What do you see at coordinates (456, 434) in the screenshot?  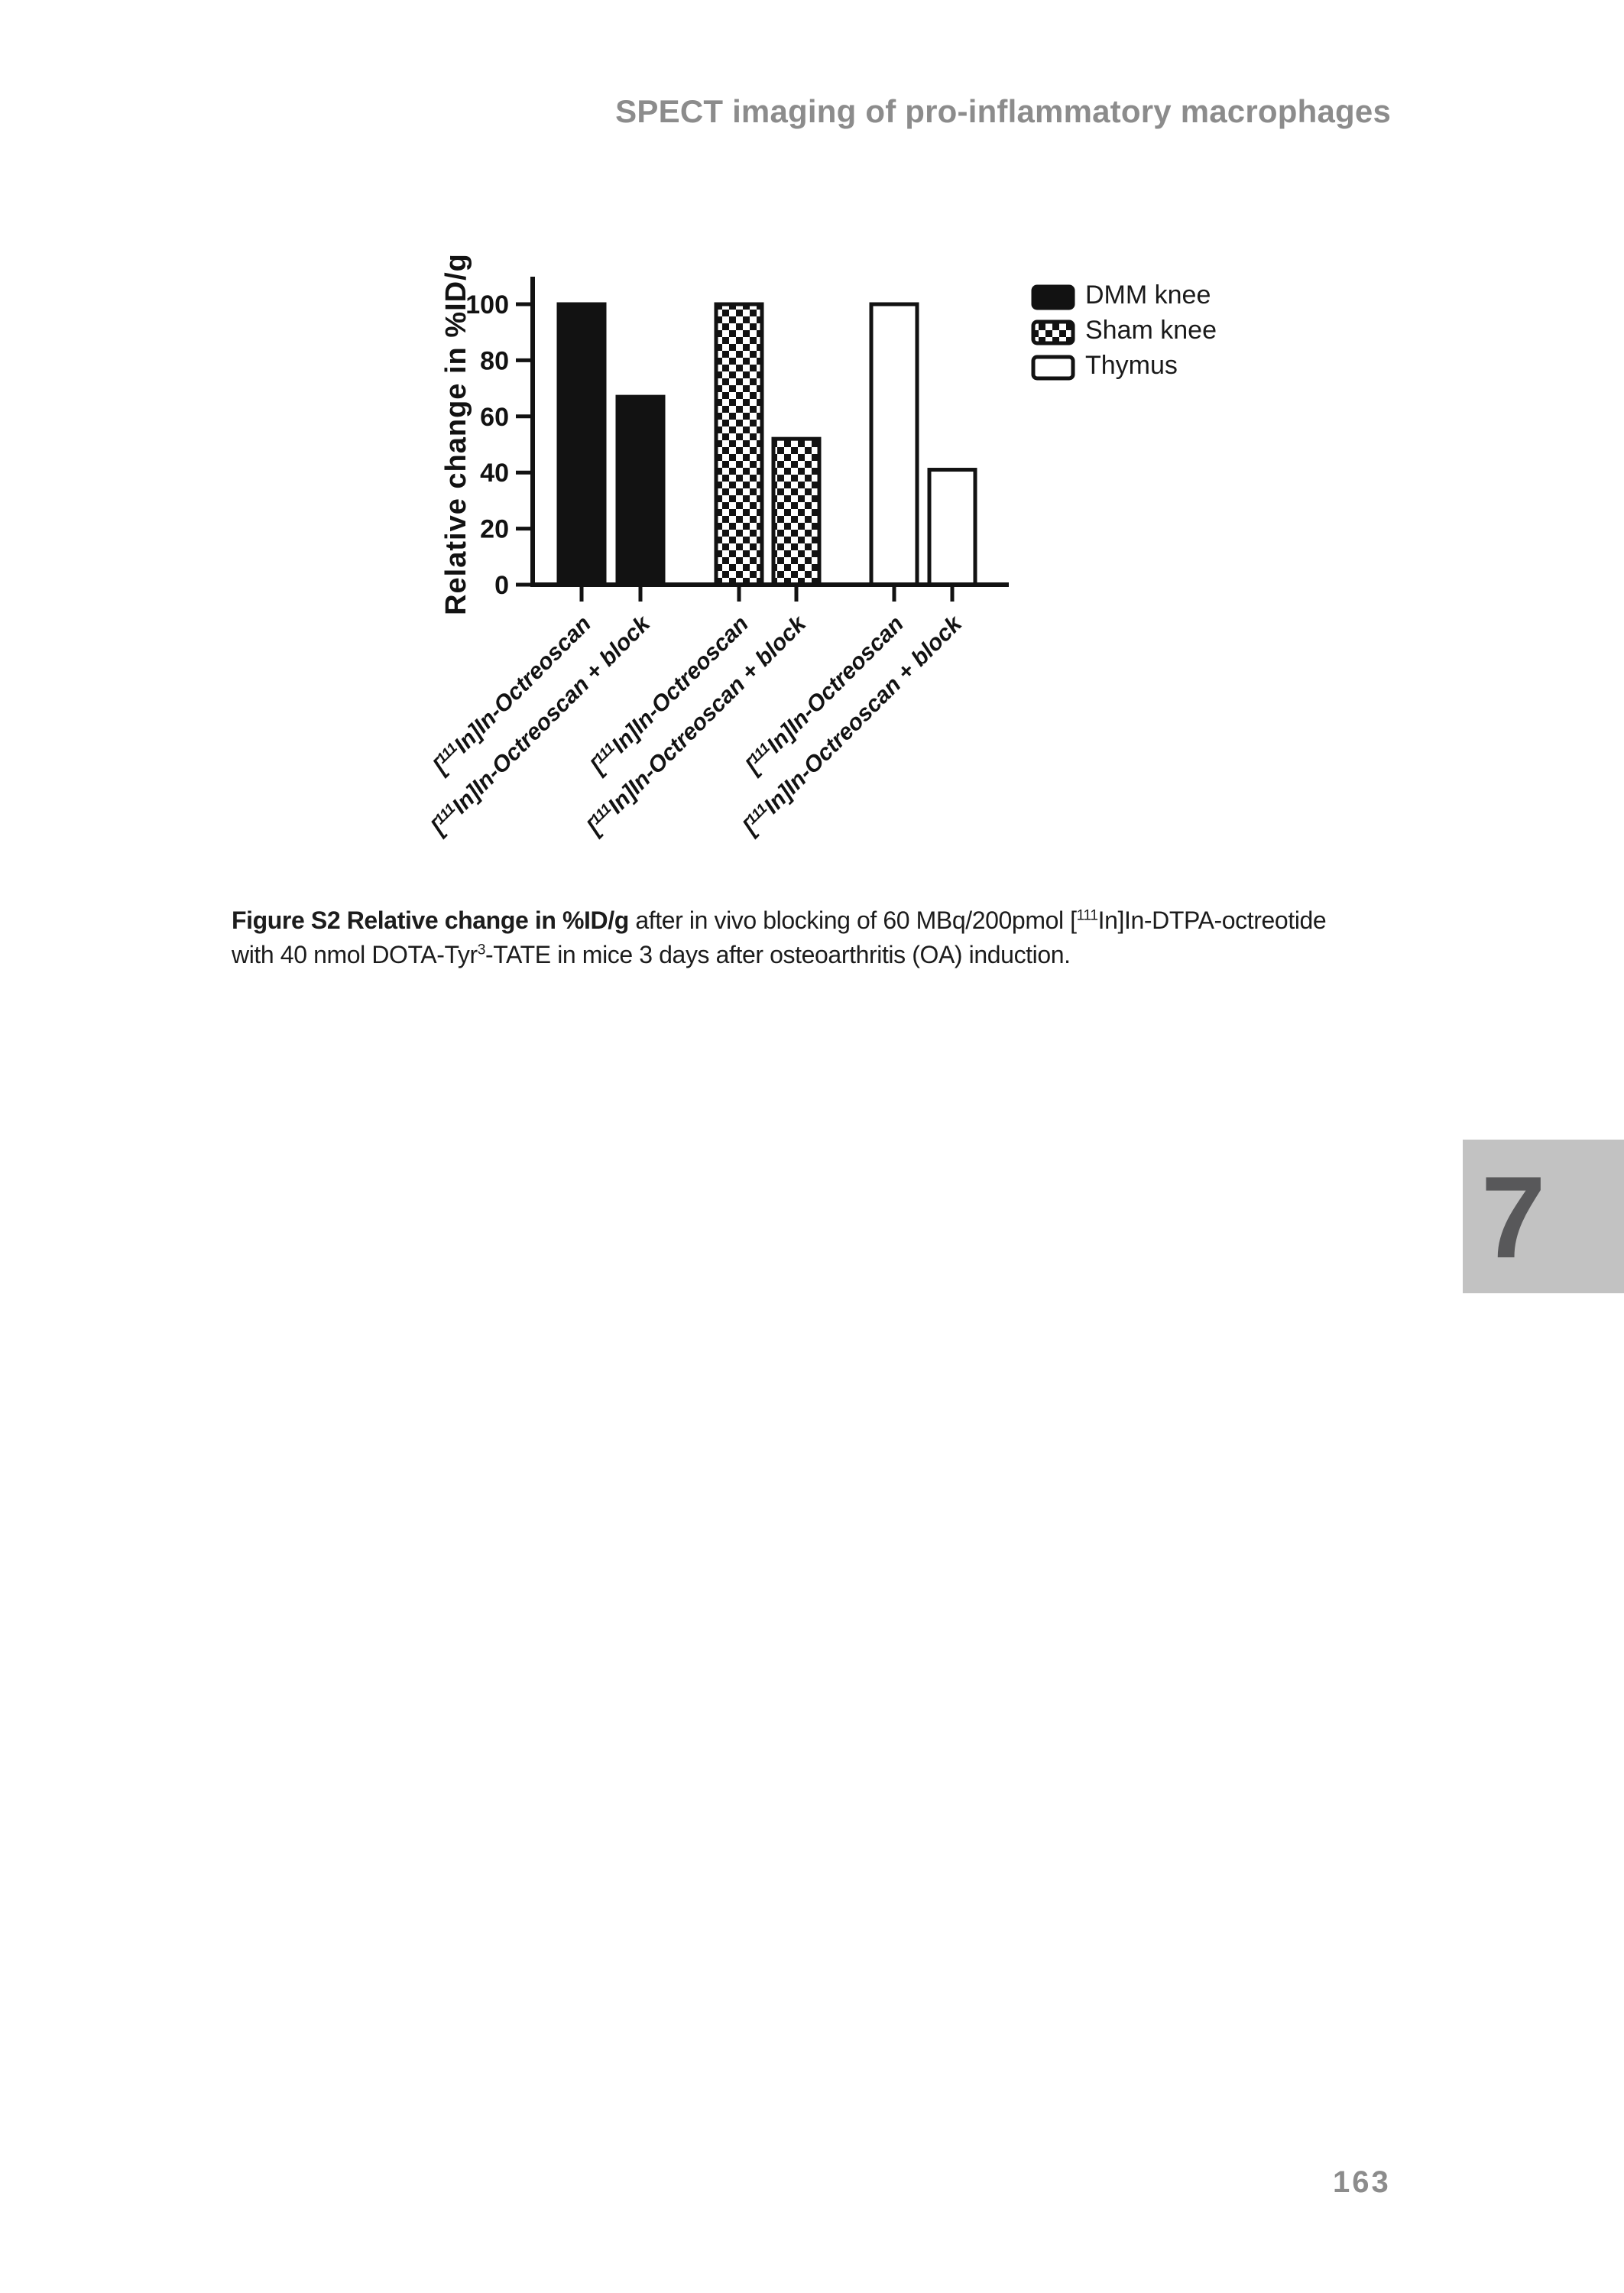 I see `y-axis-title: Relative change in %ID/g` at bounding box center [456, 434].